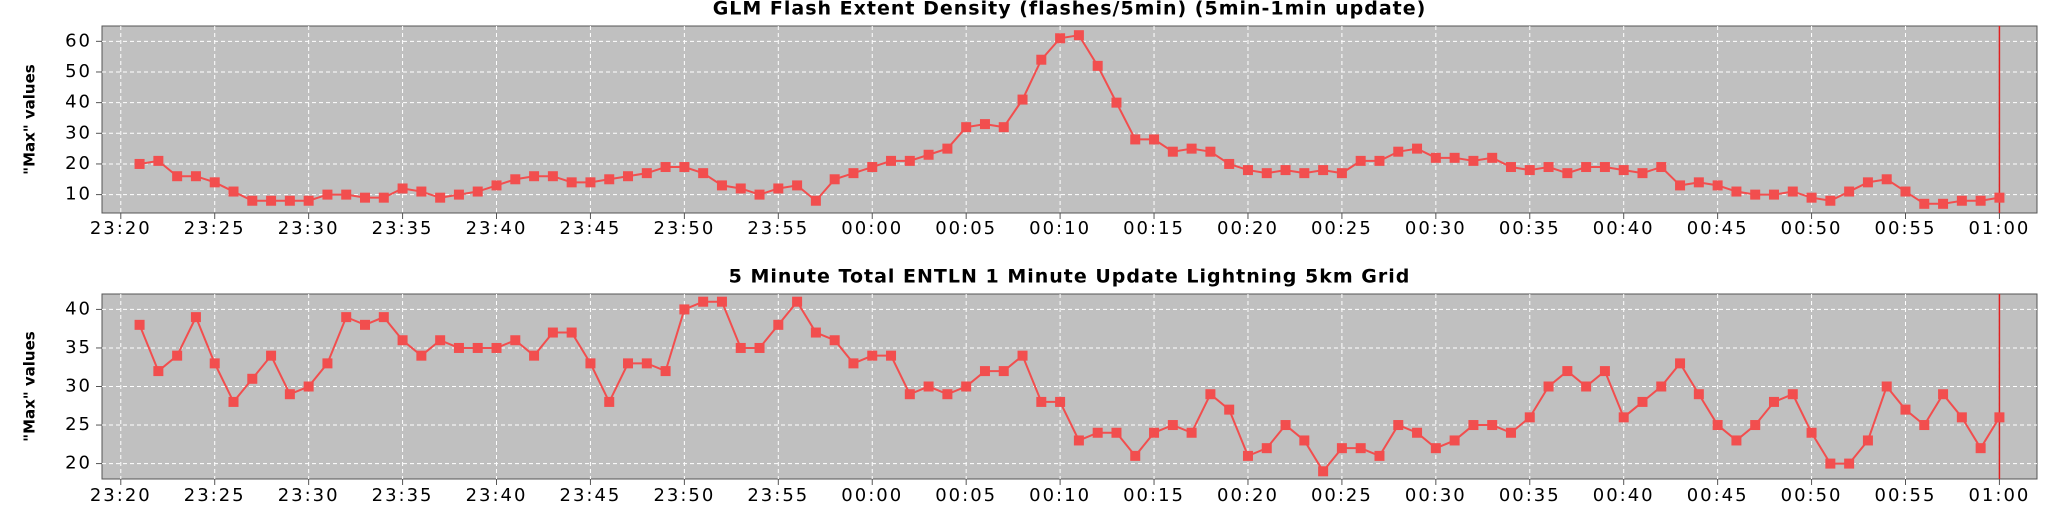 The image size is (2048, 522). I want to click on x-tick-label: 00:45, so click(1718, 228).